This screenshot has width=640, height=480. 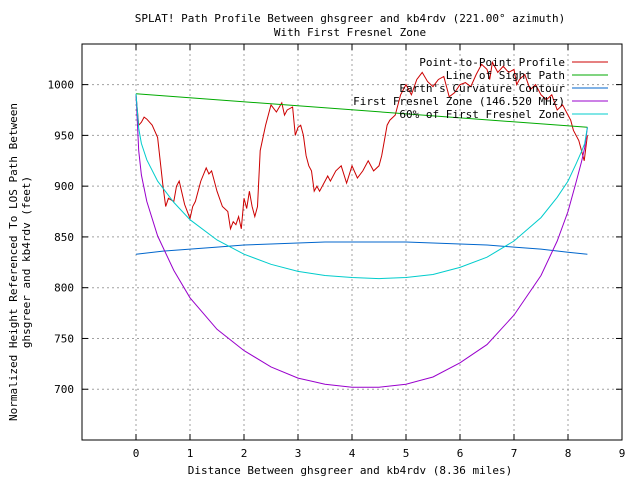 I want to click on x-tick-label: 5, so click(x=406, y=453).